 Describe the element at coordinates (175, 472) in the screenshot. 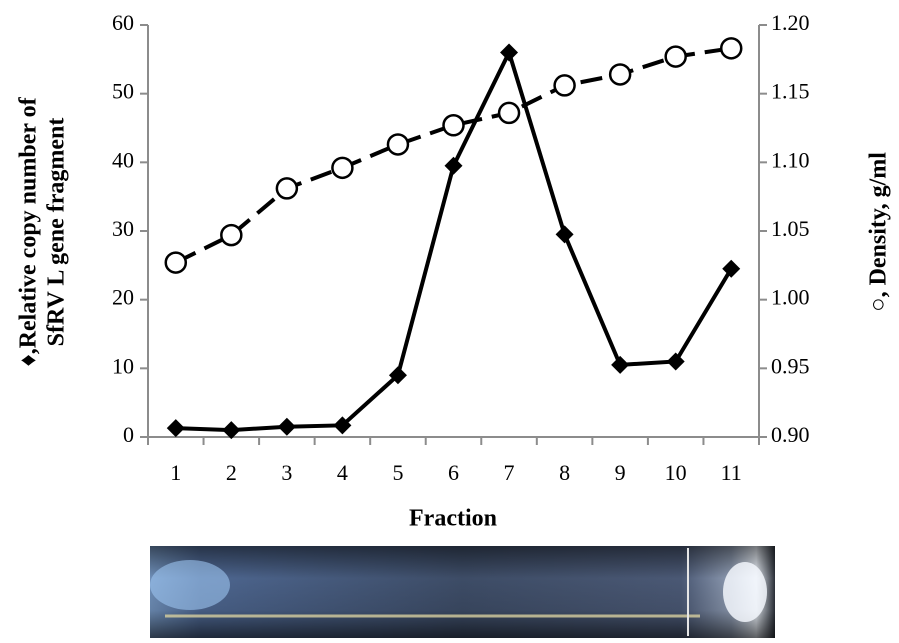

I see `x-tick-label: 1` at that location.